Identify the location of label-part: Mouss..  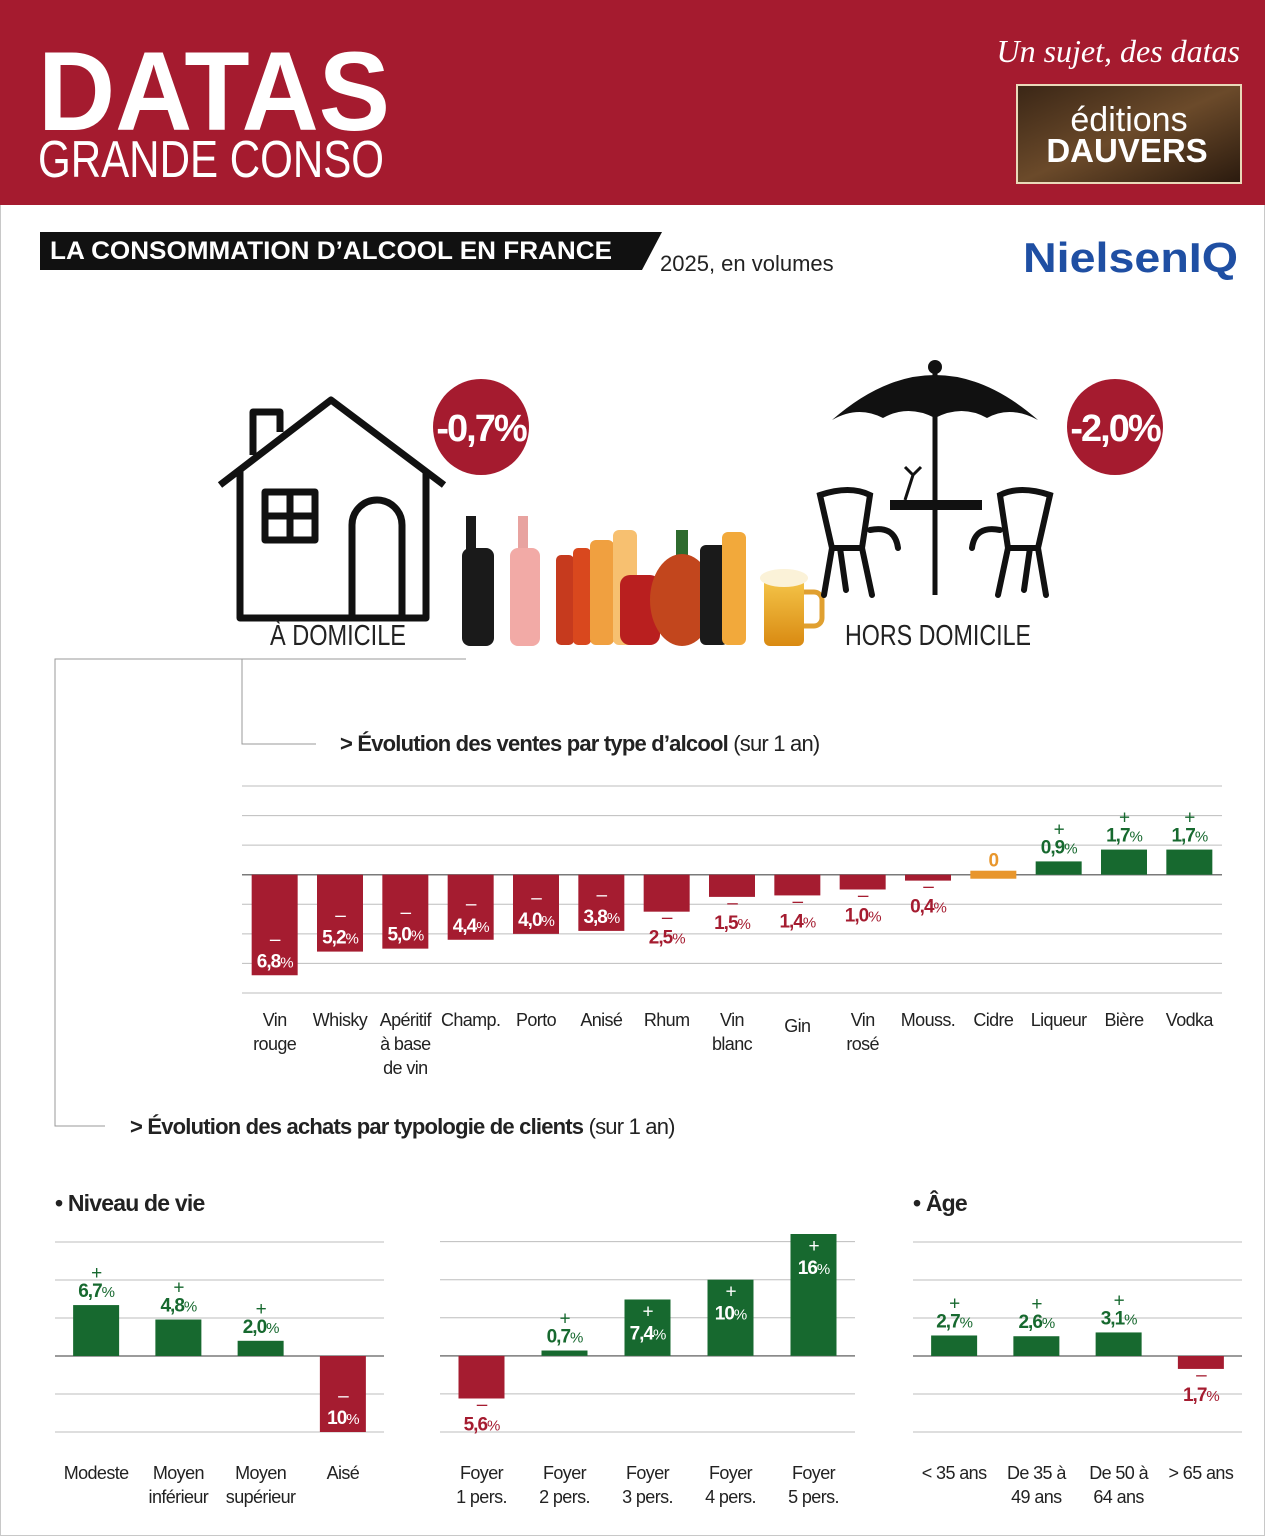
(928, 1020).